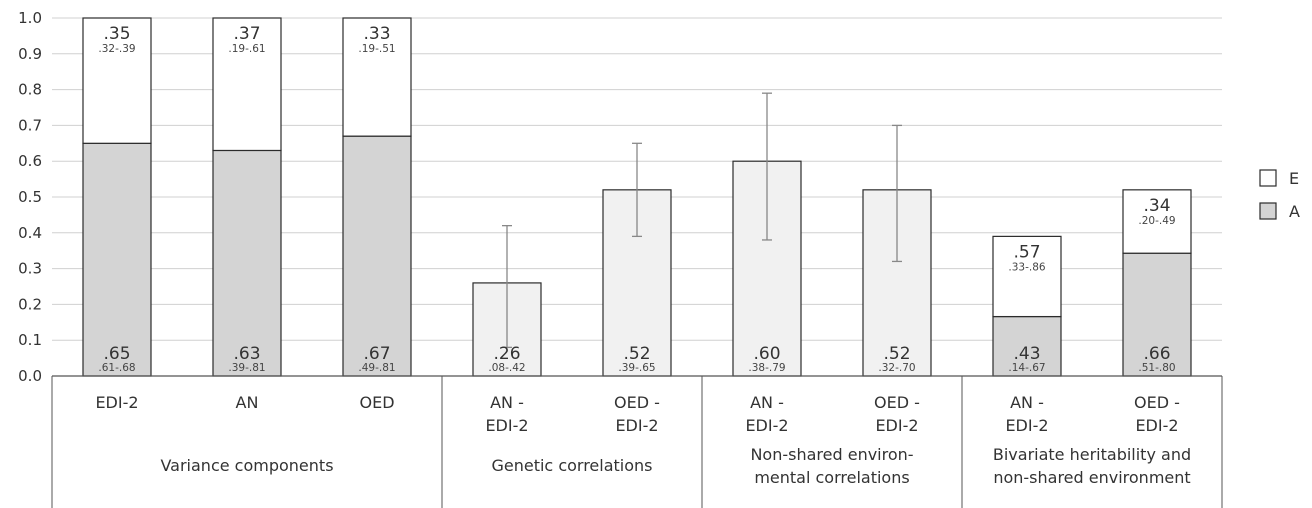 The image size is (1312, 508). Describe the element at coordinates (246, 34) in the screenshot. I see `e-value-label: .37` at that location.